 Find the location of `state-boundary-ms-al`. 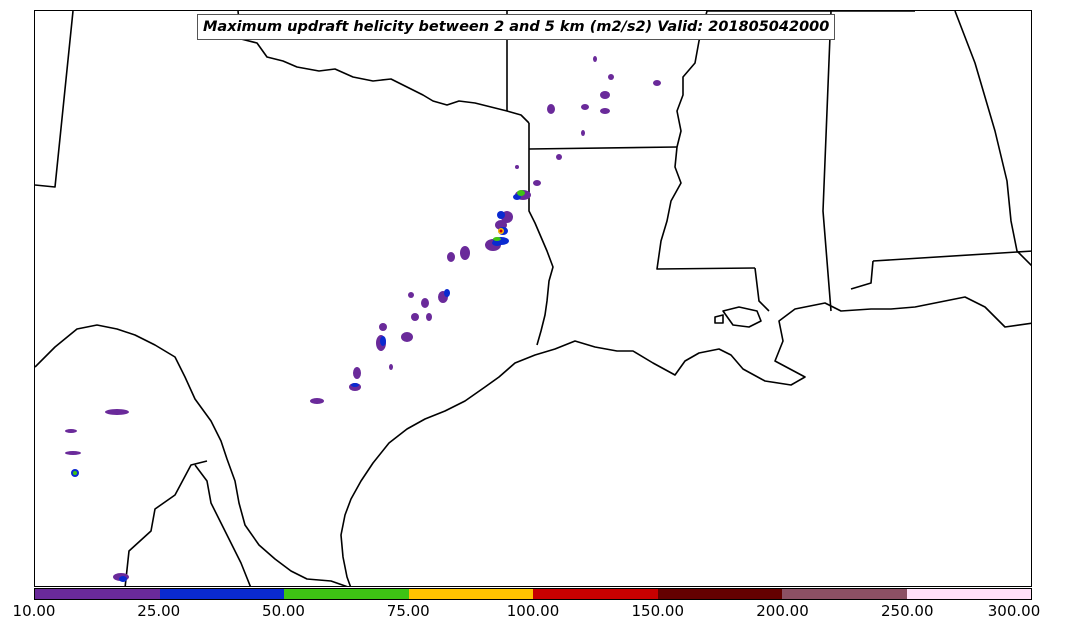

state-boundary-ms-al is located at coordinates (827, 161).